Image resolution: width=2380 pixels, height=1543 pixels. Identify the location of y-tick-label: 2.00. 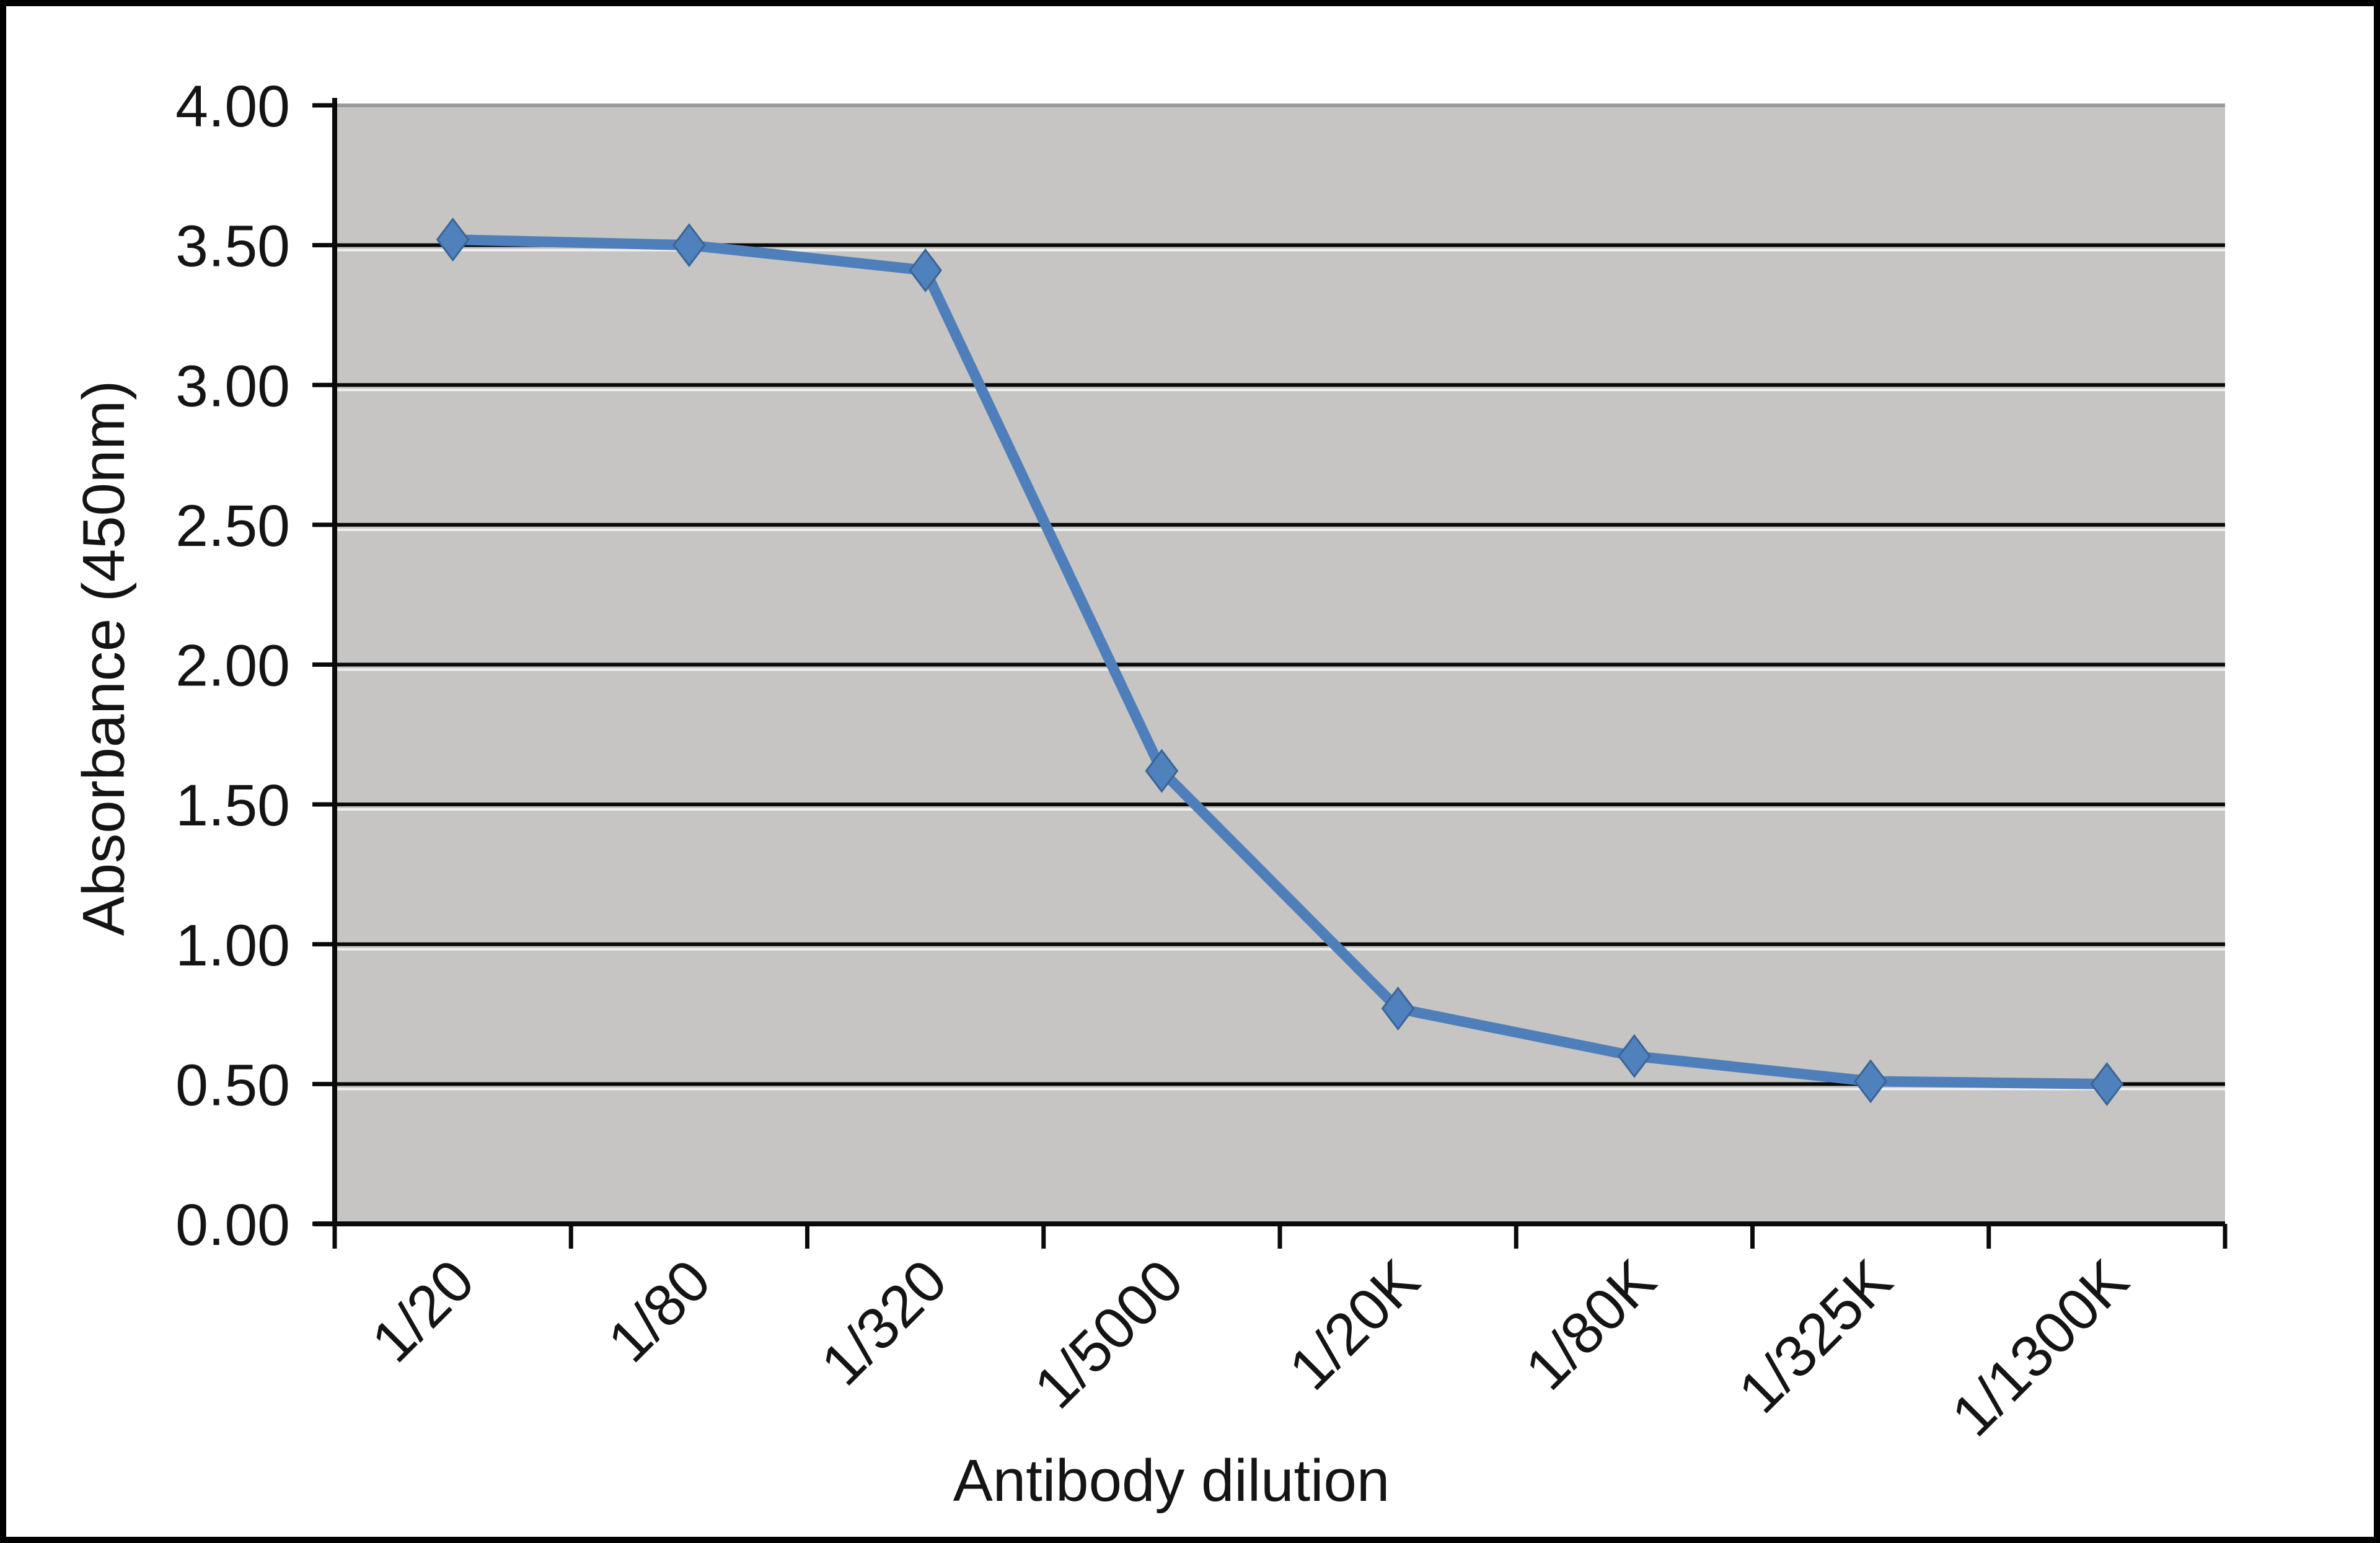
(232, 666).